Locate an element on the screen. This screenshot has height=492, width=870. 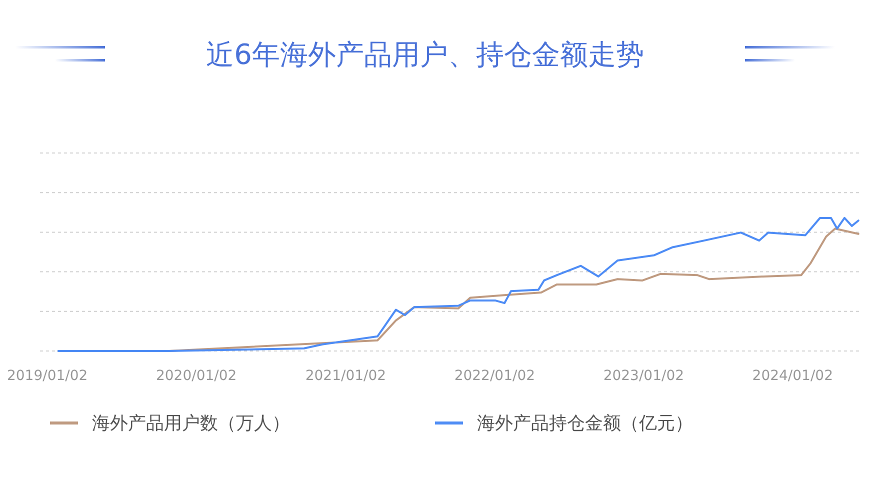
x-tick-label: 2019/01/02 is located at coordinates (47, 376).